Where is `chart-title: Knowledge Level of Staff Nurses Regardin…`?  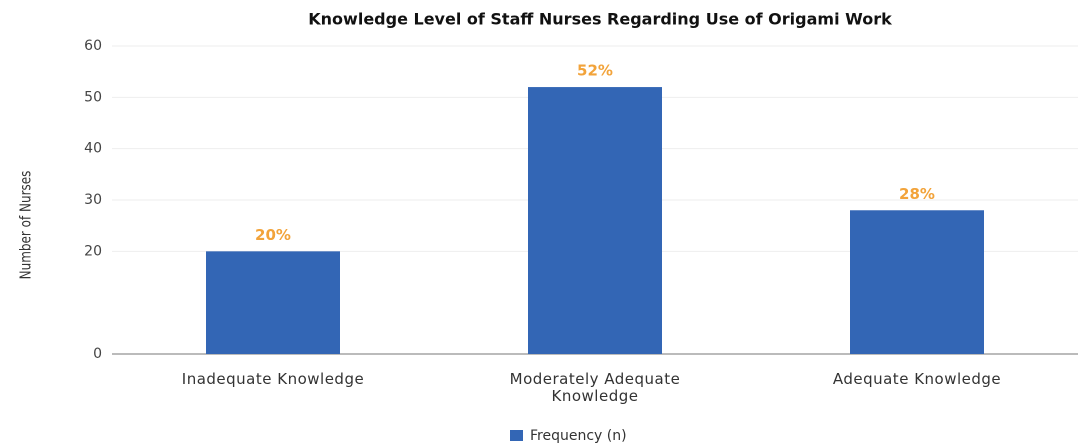
chart-title: Knowledge Level of Staff Nurses Regardin… is located at coordinates (600, 19).